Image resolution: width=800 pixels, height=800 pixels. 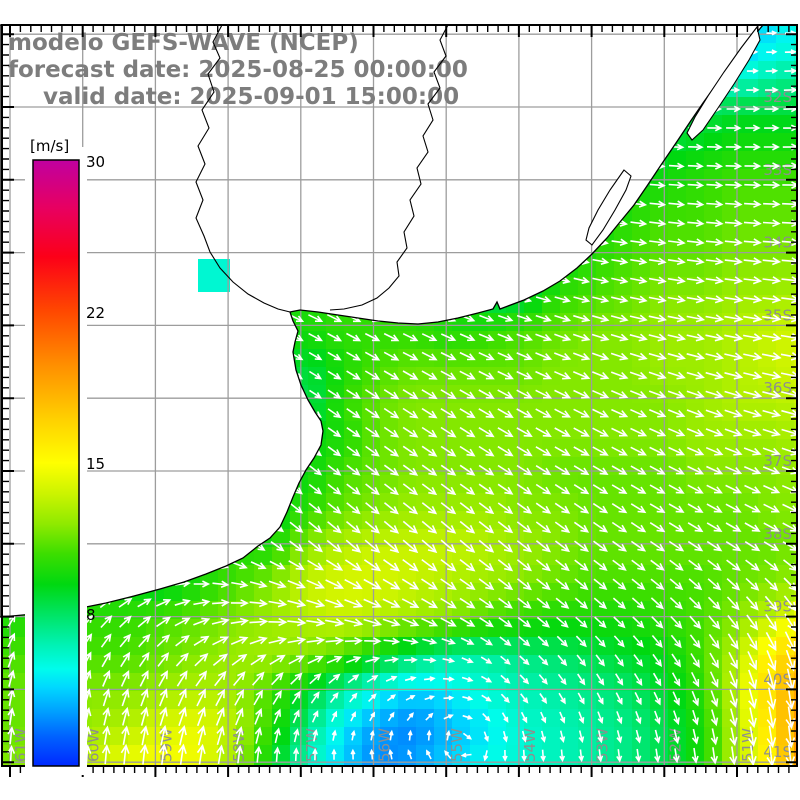 What do you see at coordinates (777, 315) in the screenshot?
I see `lat-label: 35S` at bounding box center [777, 315].